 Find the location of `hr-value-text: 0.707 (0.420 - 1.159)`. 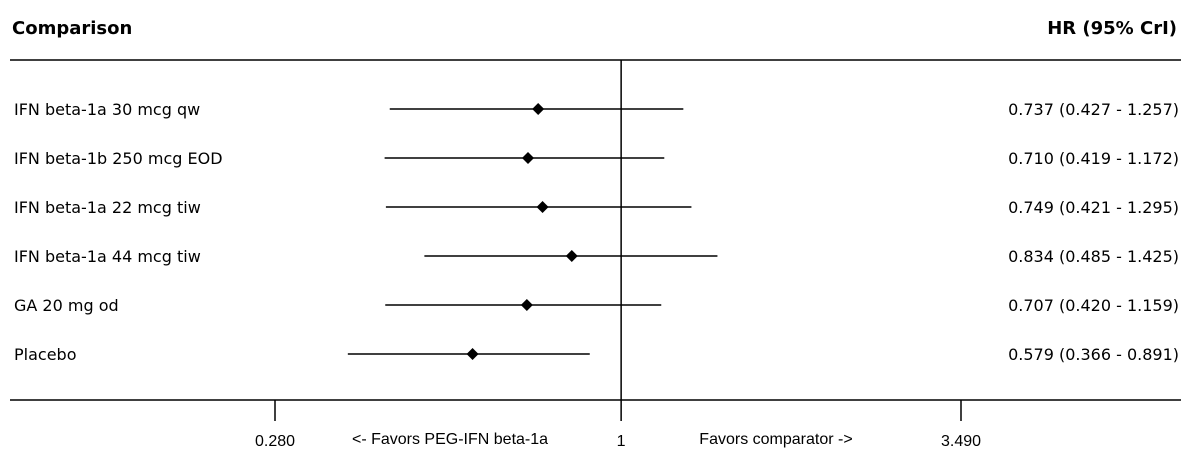

hr-value-text: 0.707 (0.420 - 1.159) is located at coordinates (1093, 305).